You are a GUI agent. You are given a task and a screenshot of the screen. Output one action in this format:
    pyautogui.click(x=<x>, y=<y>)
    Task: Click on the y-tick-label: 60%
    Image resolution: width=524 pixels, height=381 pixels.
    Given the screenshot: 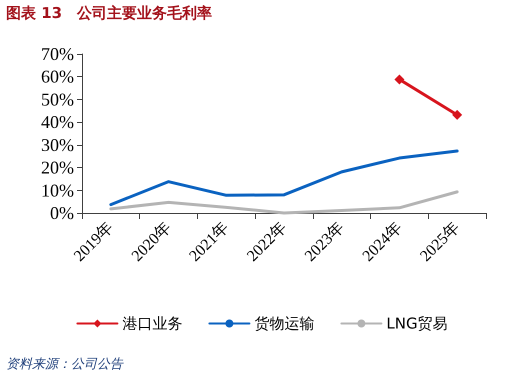 What is the action you would take?
    pyautogui.click(x=57, y=76)
    